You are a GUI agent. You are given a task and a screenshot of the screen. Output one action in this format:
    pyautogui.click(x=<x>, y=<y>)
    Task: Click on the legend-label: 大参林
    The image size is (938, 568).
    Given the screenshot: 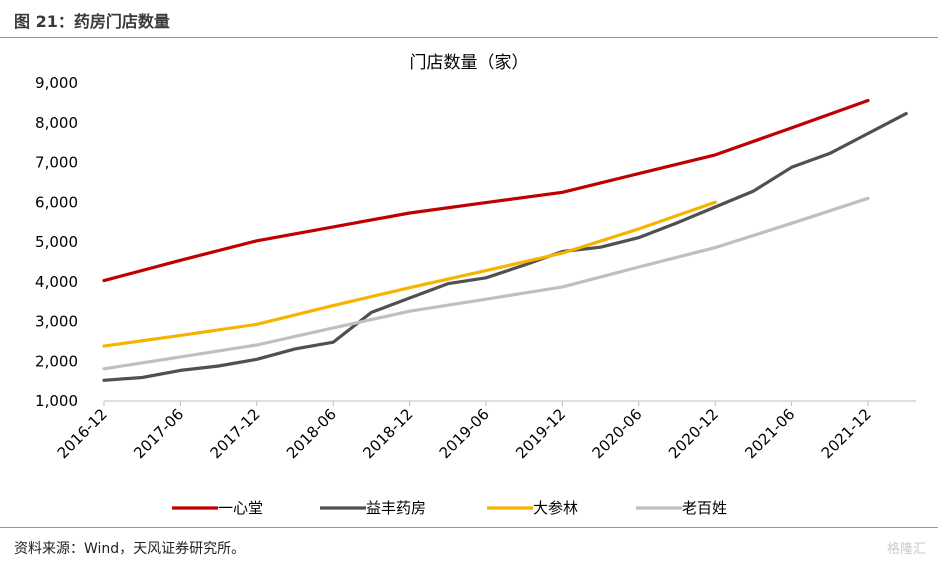 What is the action you would take?
    pyautogui.click(x=555, y=508)
    